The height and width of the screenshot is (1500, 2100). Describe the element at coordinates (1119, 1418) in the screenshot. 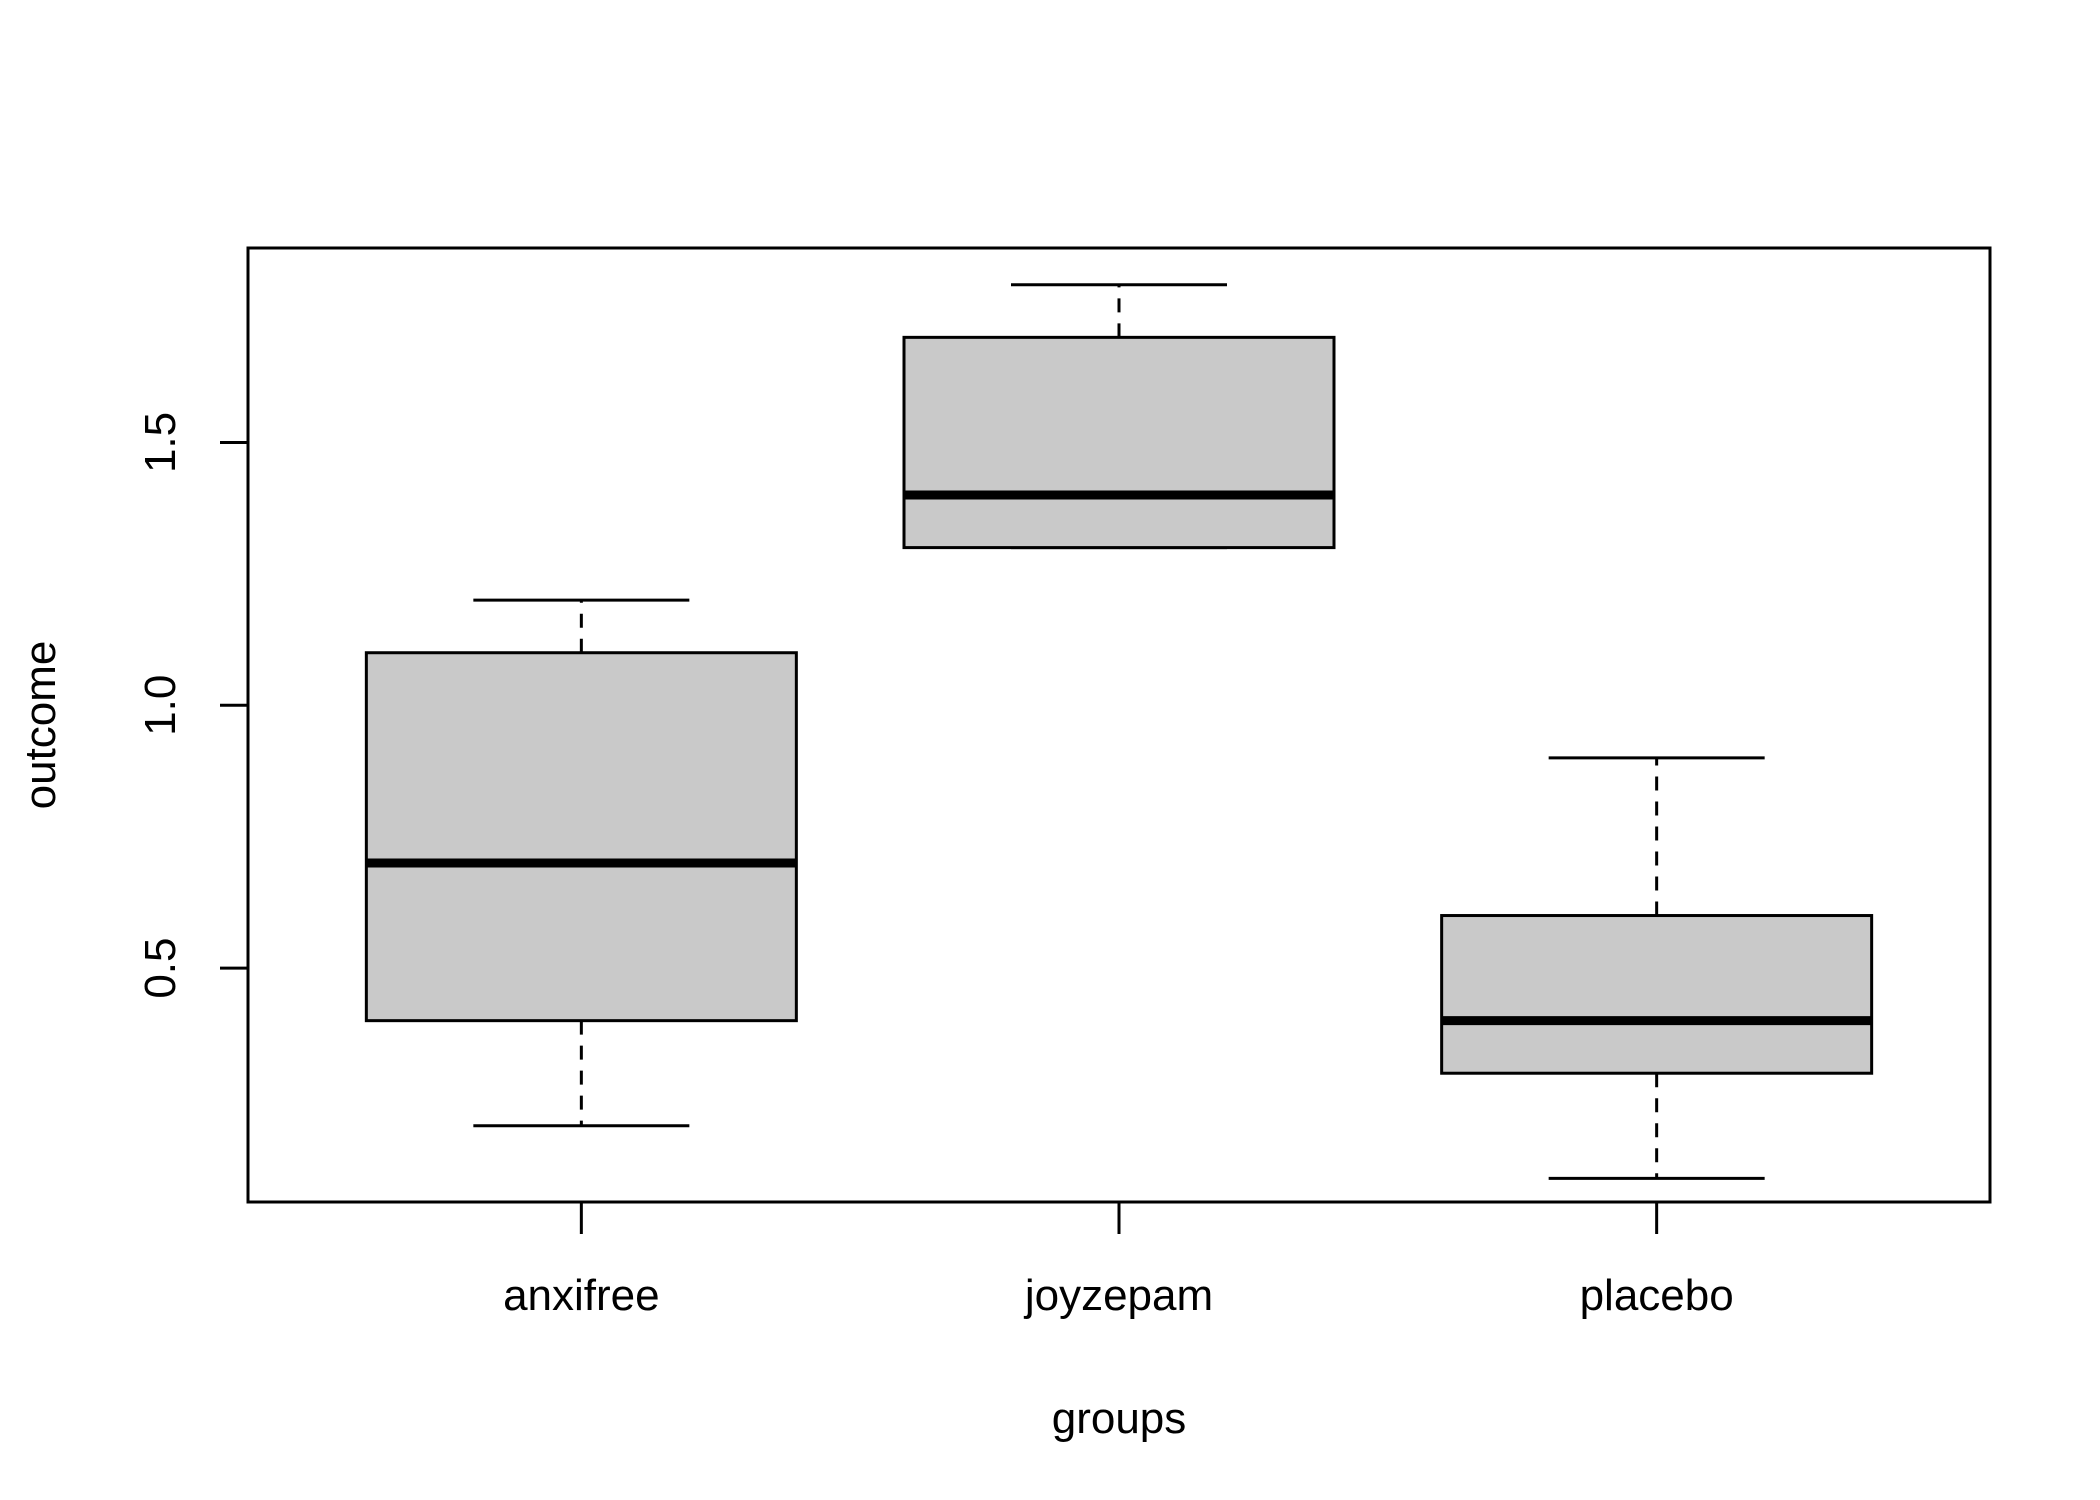

I see `x-axis-label: groups` at that location.